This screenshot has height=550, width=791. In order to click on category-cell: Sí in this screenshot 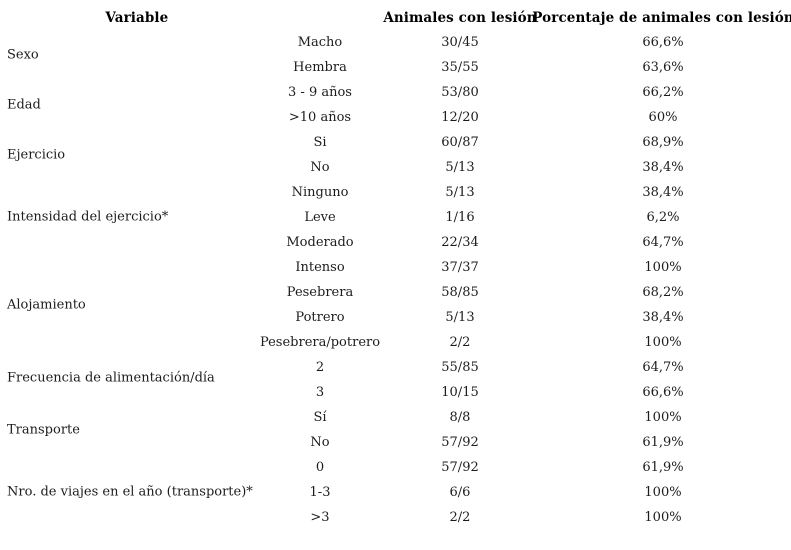, I will do `click(320, 417)`.